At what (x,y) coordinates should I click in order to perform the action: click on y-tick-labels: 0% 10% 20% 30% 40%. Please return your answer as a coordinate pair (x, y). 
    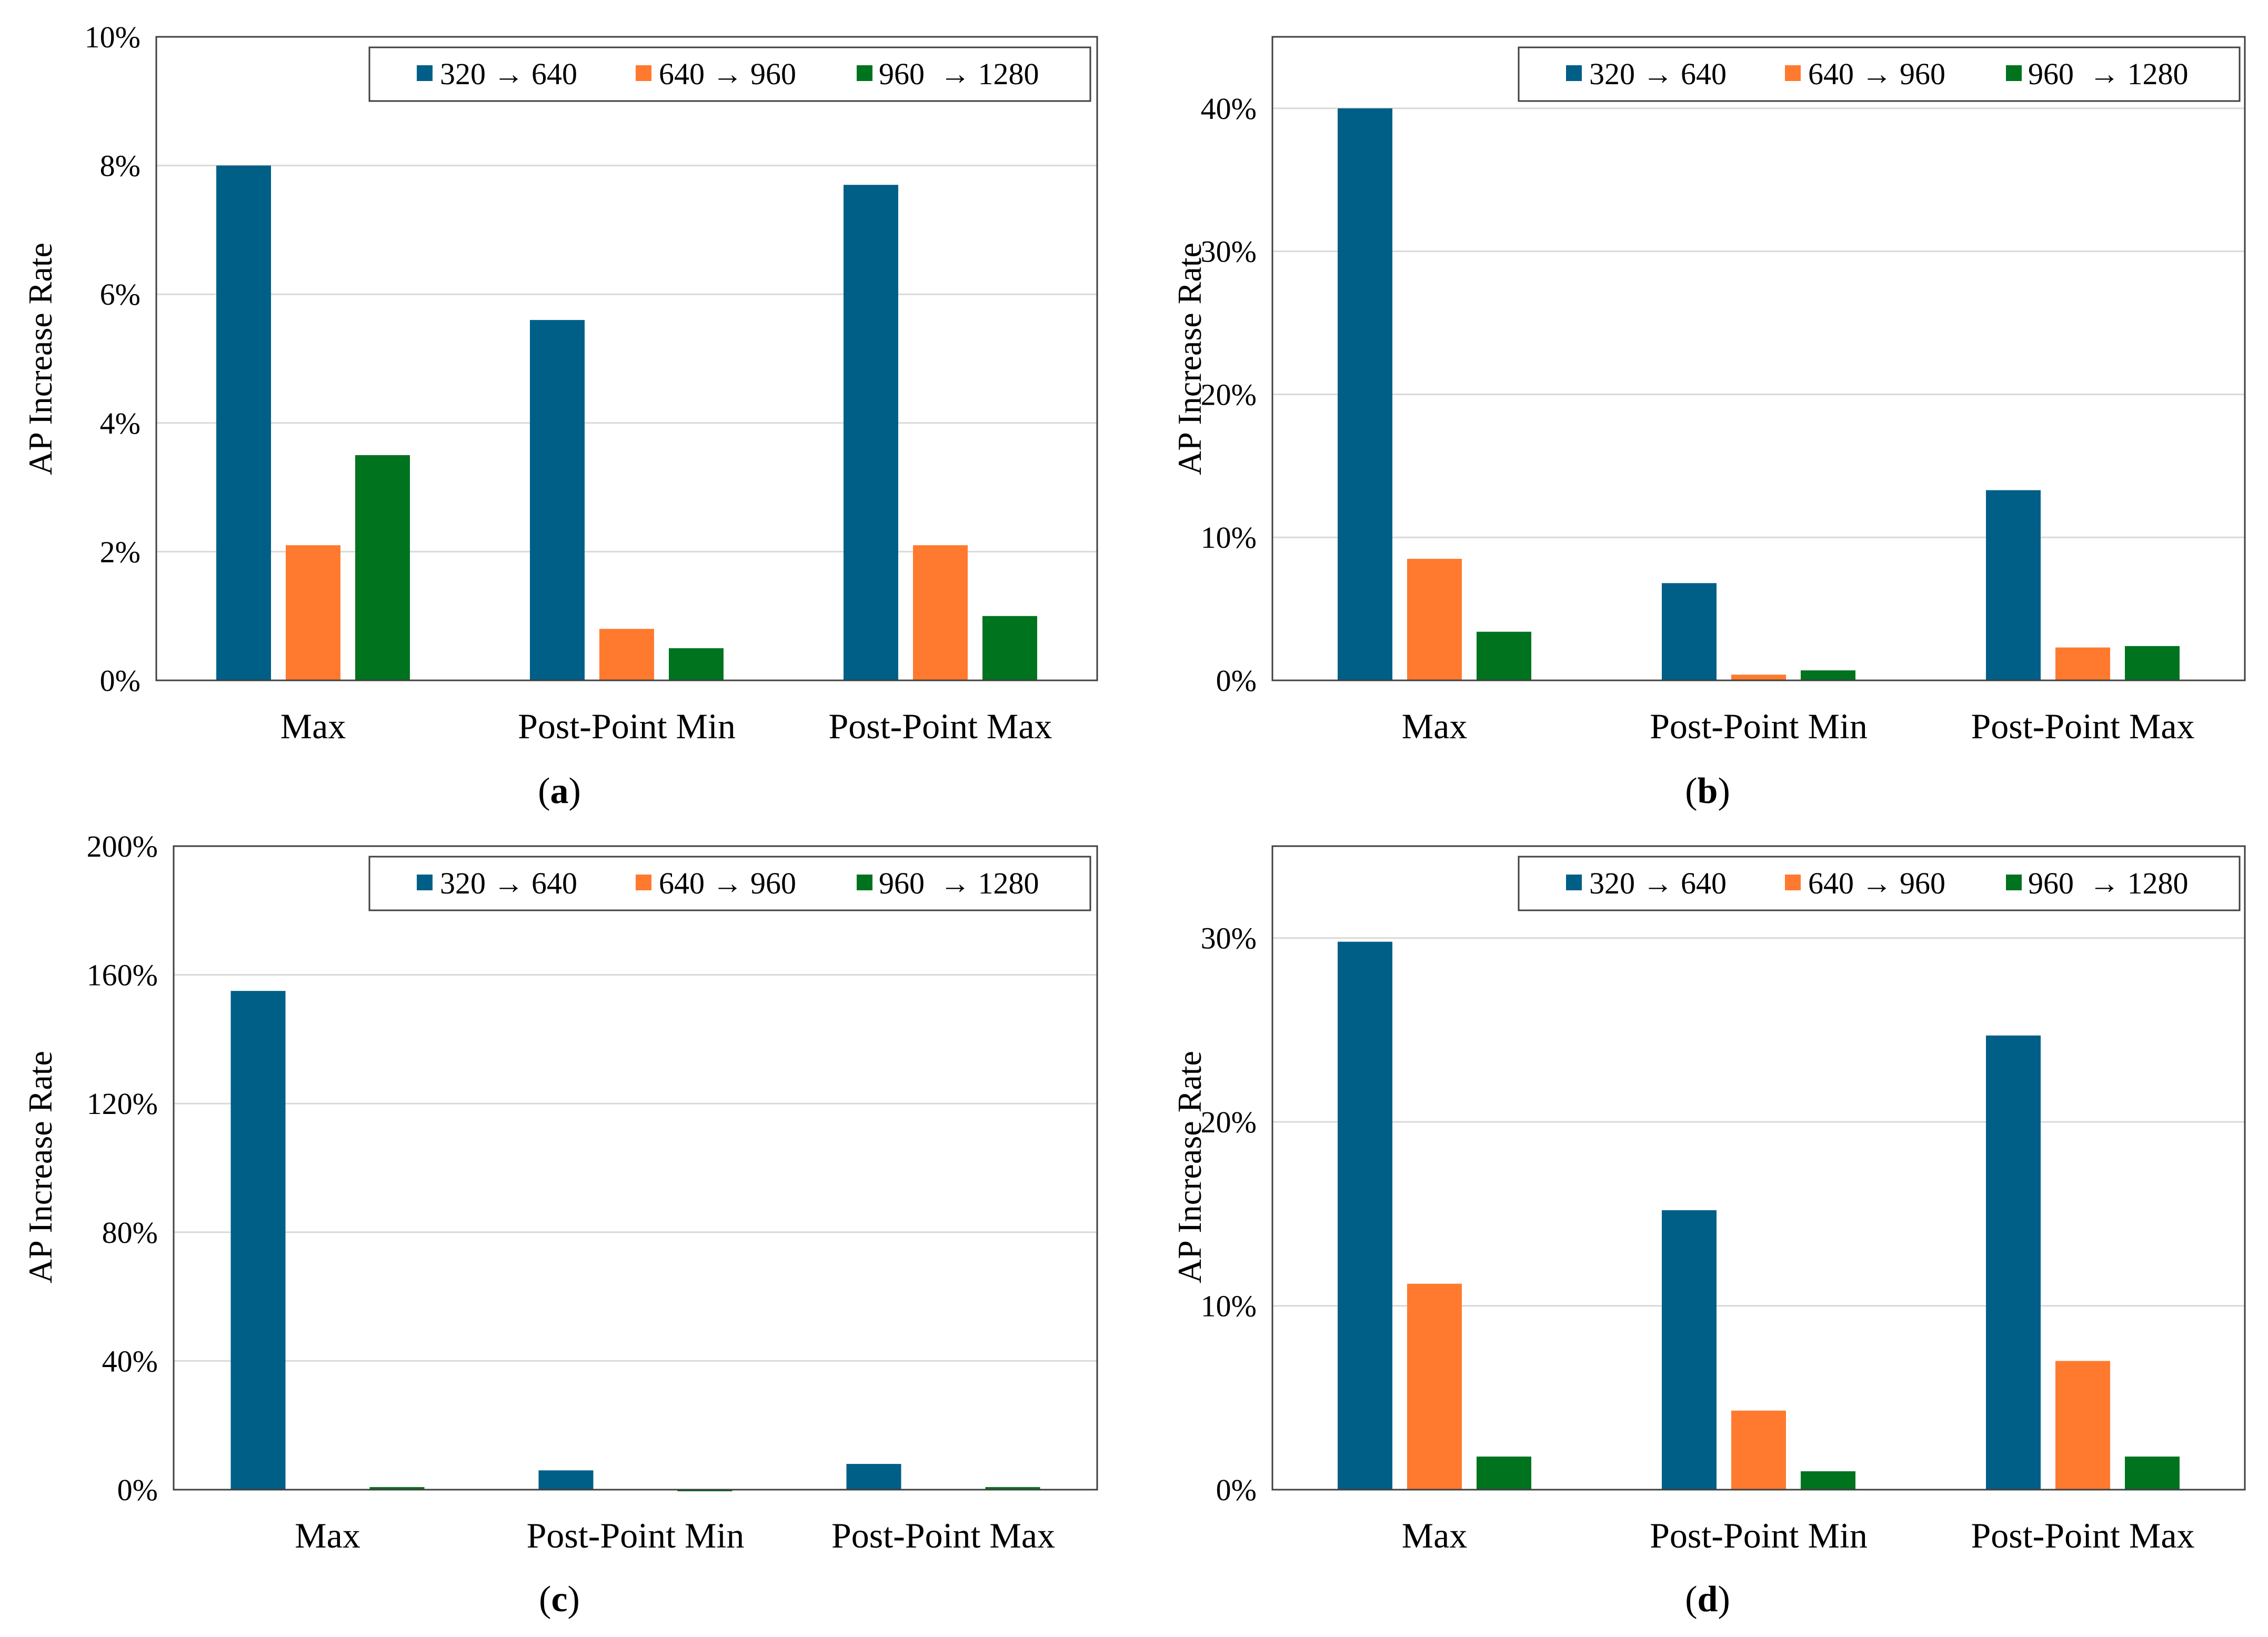
    Looking at the image, I should click on (1229, 395).